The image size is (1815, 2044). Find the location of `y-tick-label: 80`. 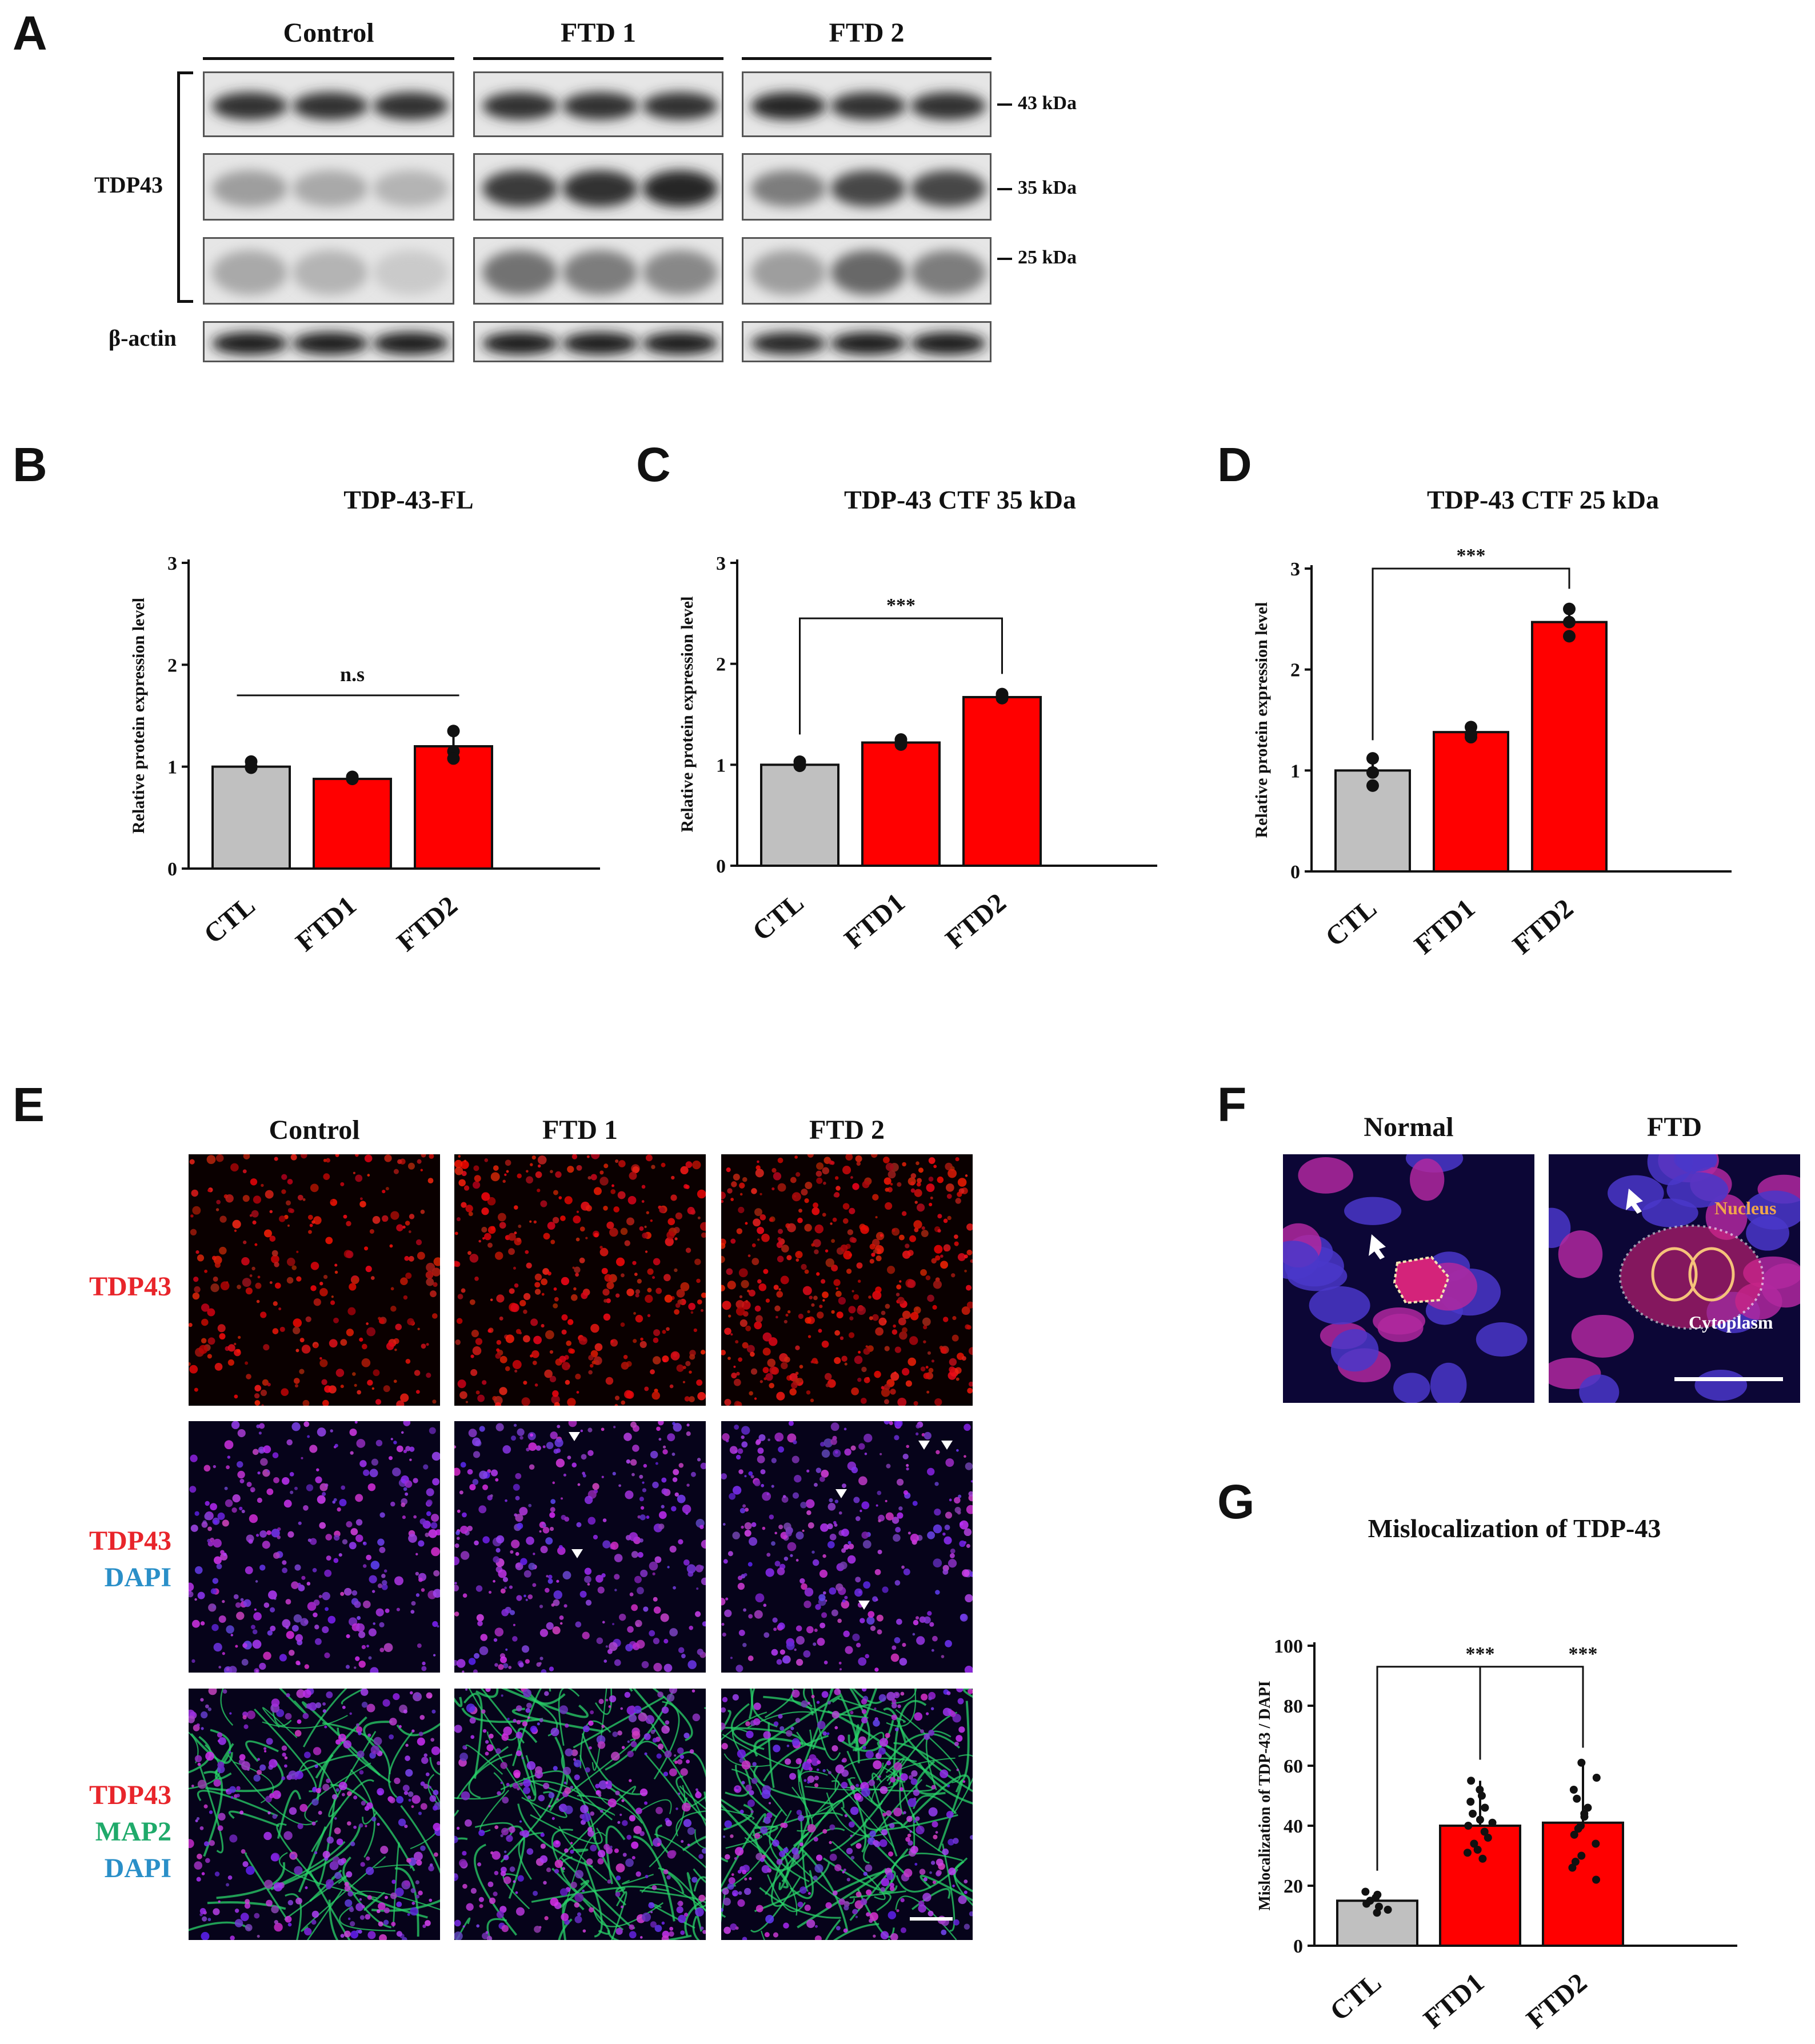

y-tick-label: 80 is located at coordinates (1293, 1706).